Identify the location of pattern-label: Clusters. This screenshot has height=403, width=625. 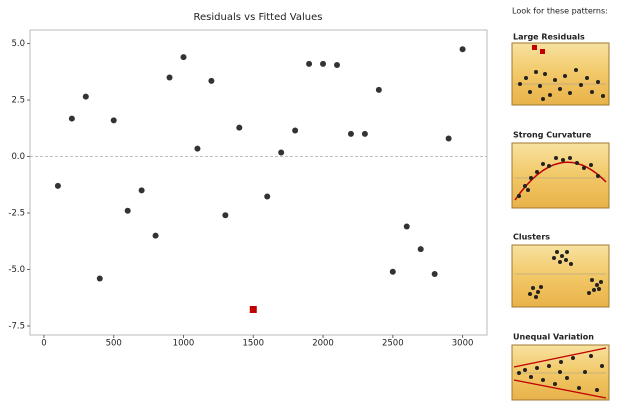
(531, 237).